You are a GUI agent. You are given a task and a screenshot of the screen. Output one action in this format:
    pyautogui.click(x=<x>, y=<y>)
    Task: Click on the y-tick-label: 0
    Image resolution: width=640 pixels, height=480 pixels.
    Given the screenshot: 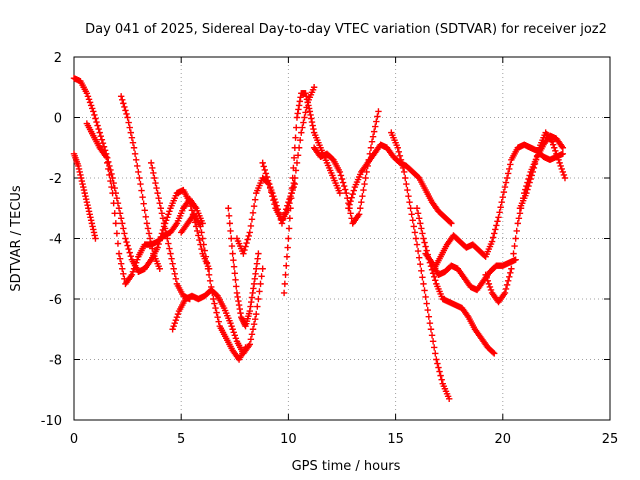 What is the action you would take?
    pyautogui.click(x=58, y=119)
    